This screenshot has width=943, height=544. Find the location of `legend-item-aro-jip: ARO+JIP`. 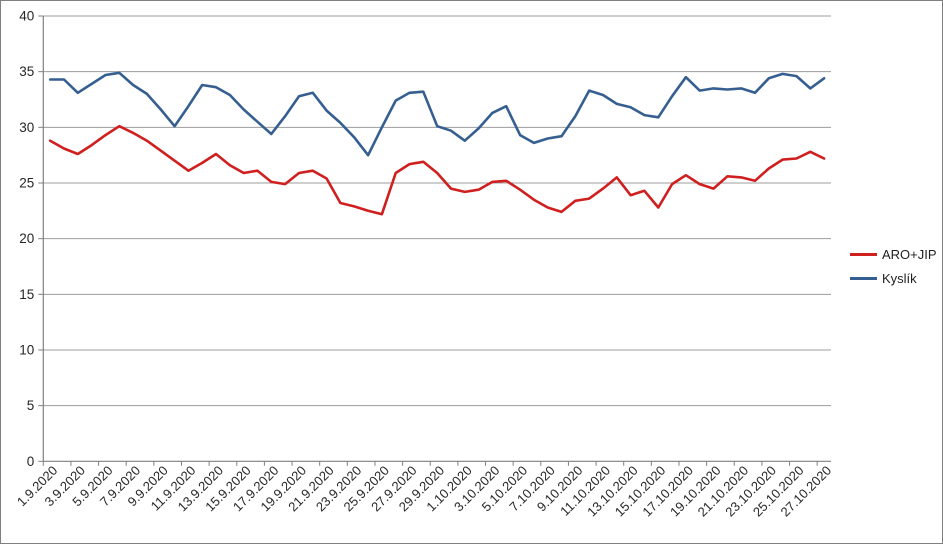

legend-item-aro-jip: ARO+JIP is located at coordinates (893, 254).